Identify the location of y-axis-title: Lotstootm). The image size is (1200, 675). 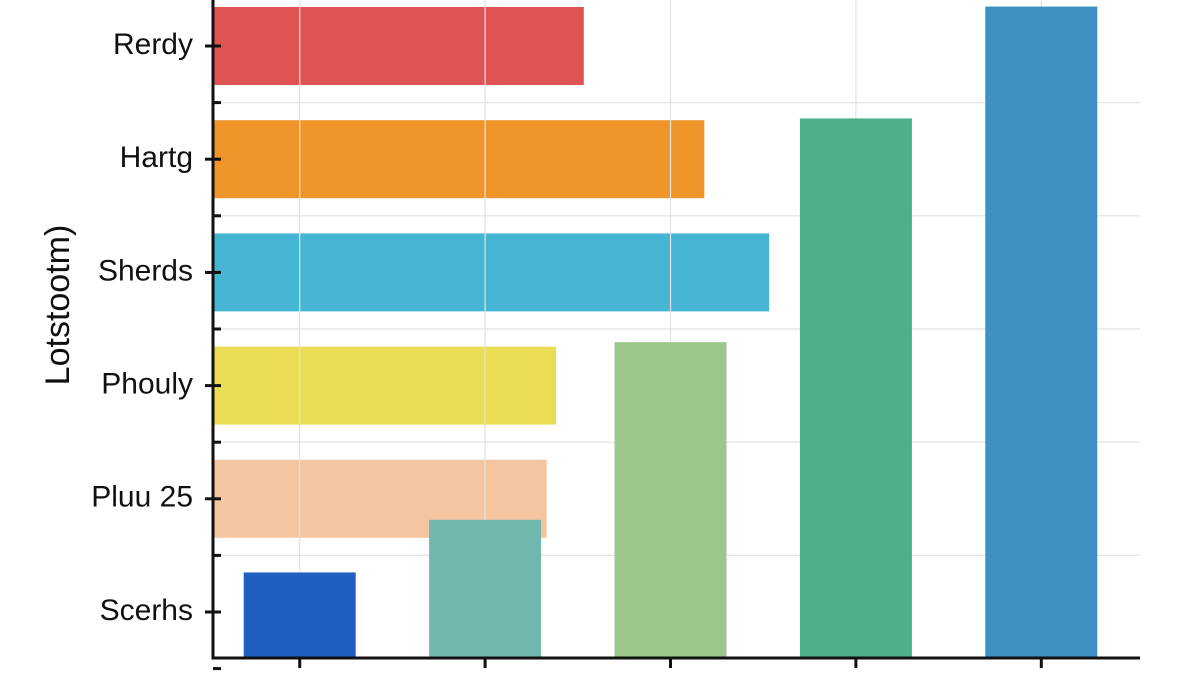
(58, 305).